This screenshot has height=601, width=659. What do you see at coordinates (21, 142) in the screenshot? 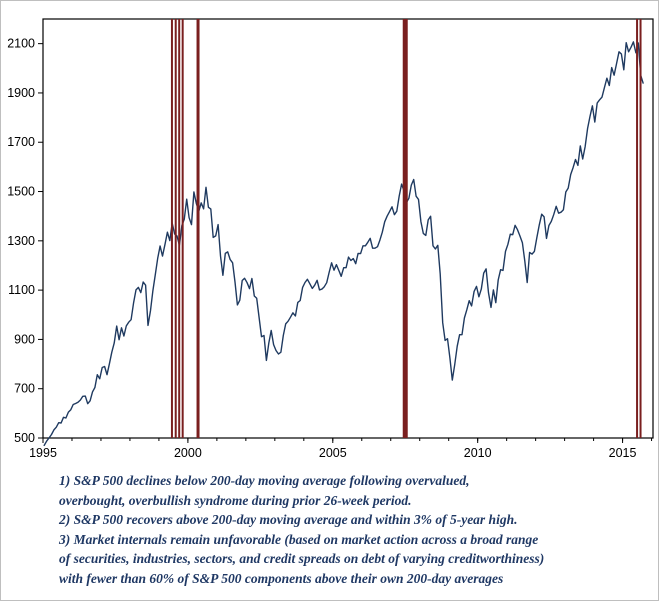
I see `y-tick-label: 1700` at bounding box center [21, 142].